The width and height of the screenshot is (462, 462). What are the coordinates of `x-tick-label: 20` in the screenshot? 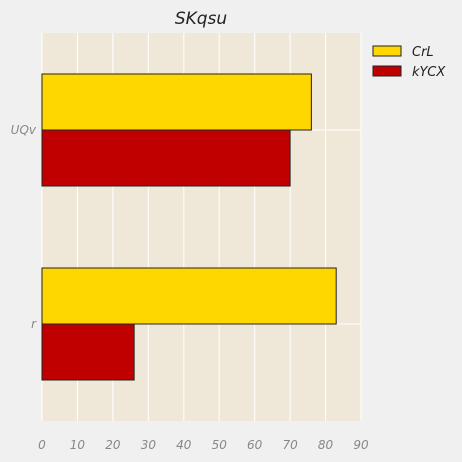 It's located at (113, 445).